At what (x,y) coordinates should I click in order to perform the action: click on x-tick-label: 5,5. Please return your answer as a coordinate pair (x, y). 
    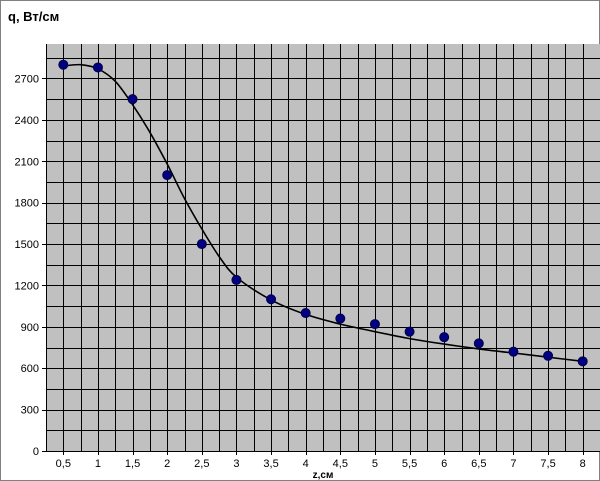
    Looking at the image, I should click on (409, 464).